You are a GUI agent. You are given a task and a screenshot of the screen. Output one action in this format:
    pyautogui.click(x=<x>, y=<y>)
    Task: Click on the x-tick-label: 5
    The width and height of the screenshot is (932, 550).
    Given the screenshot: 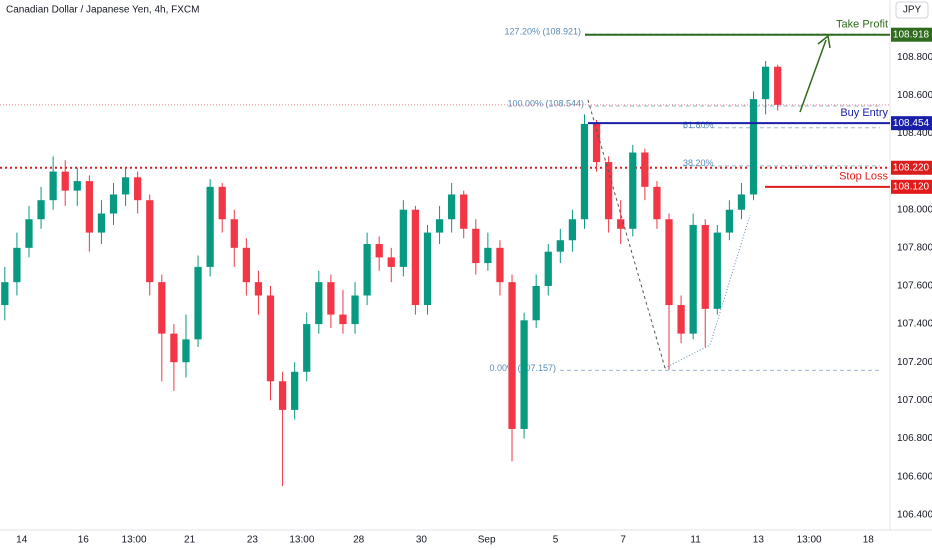 What is the action you would take?
    pyautogui.click(x=556, y=540)
    